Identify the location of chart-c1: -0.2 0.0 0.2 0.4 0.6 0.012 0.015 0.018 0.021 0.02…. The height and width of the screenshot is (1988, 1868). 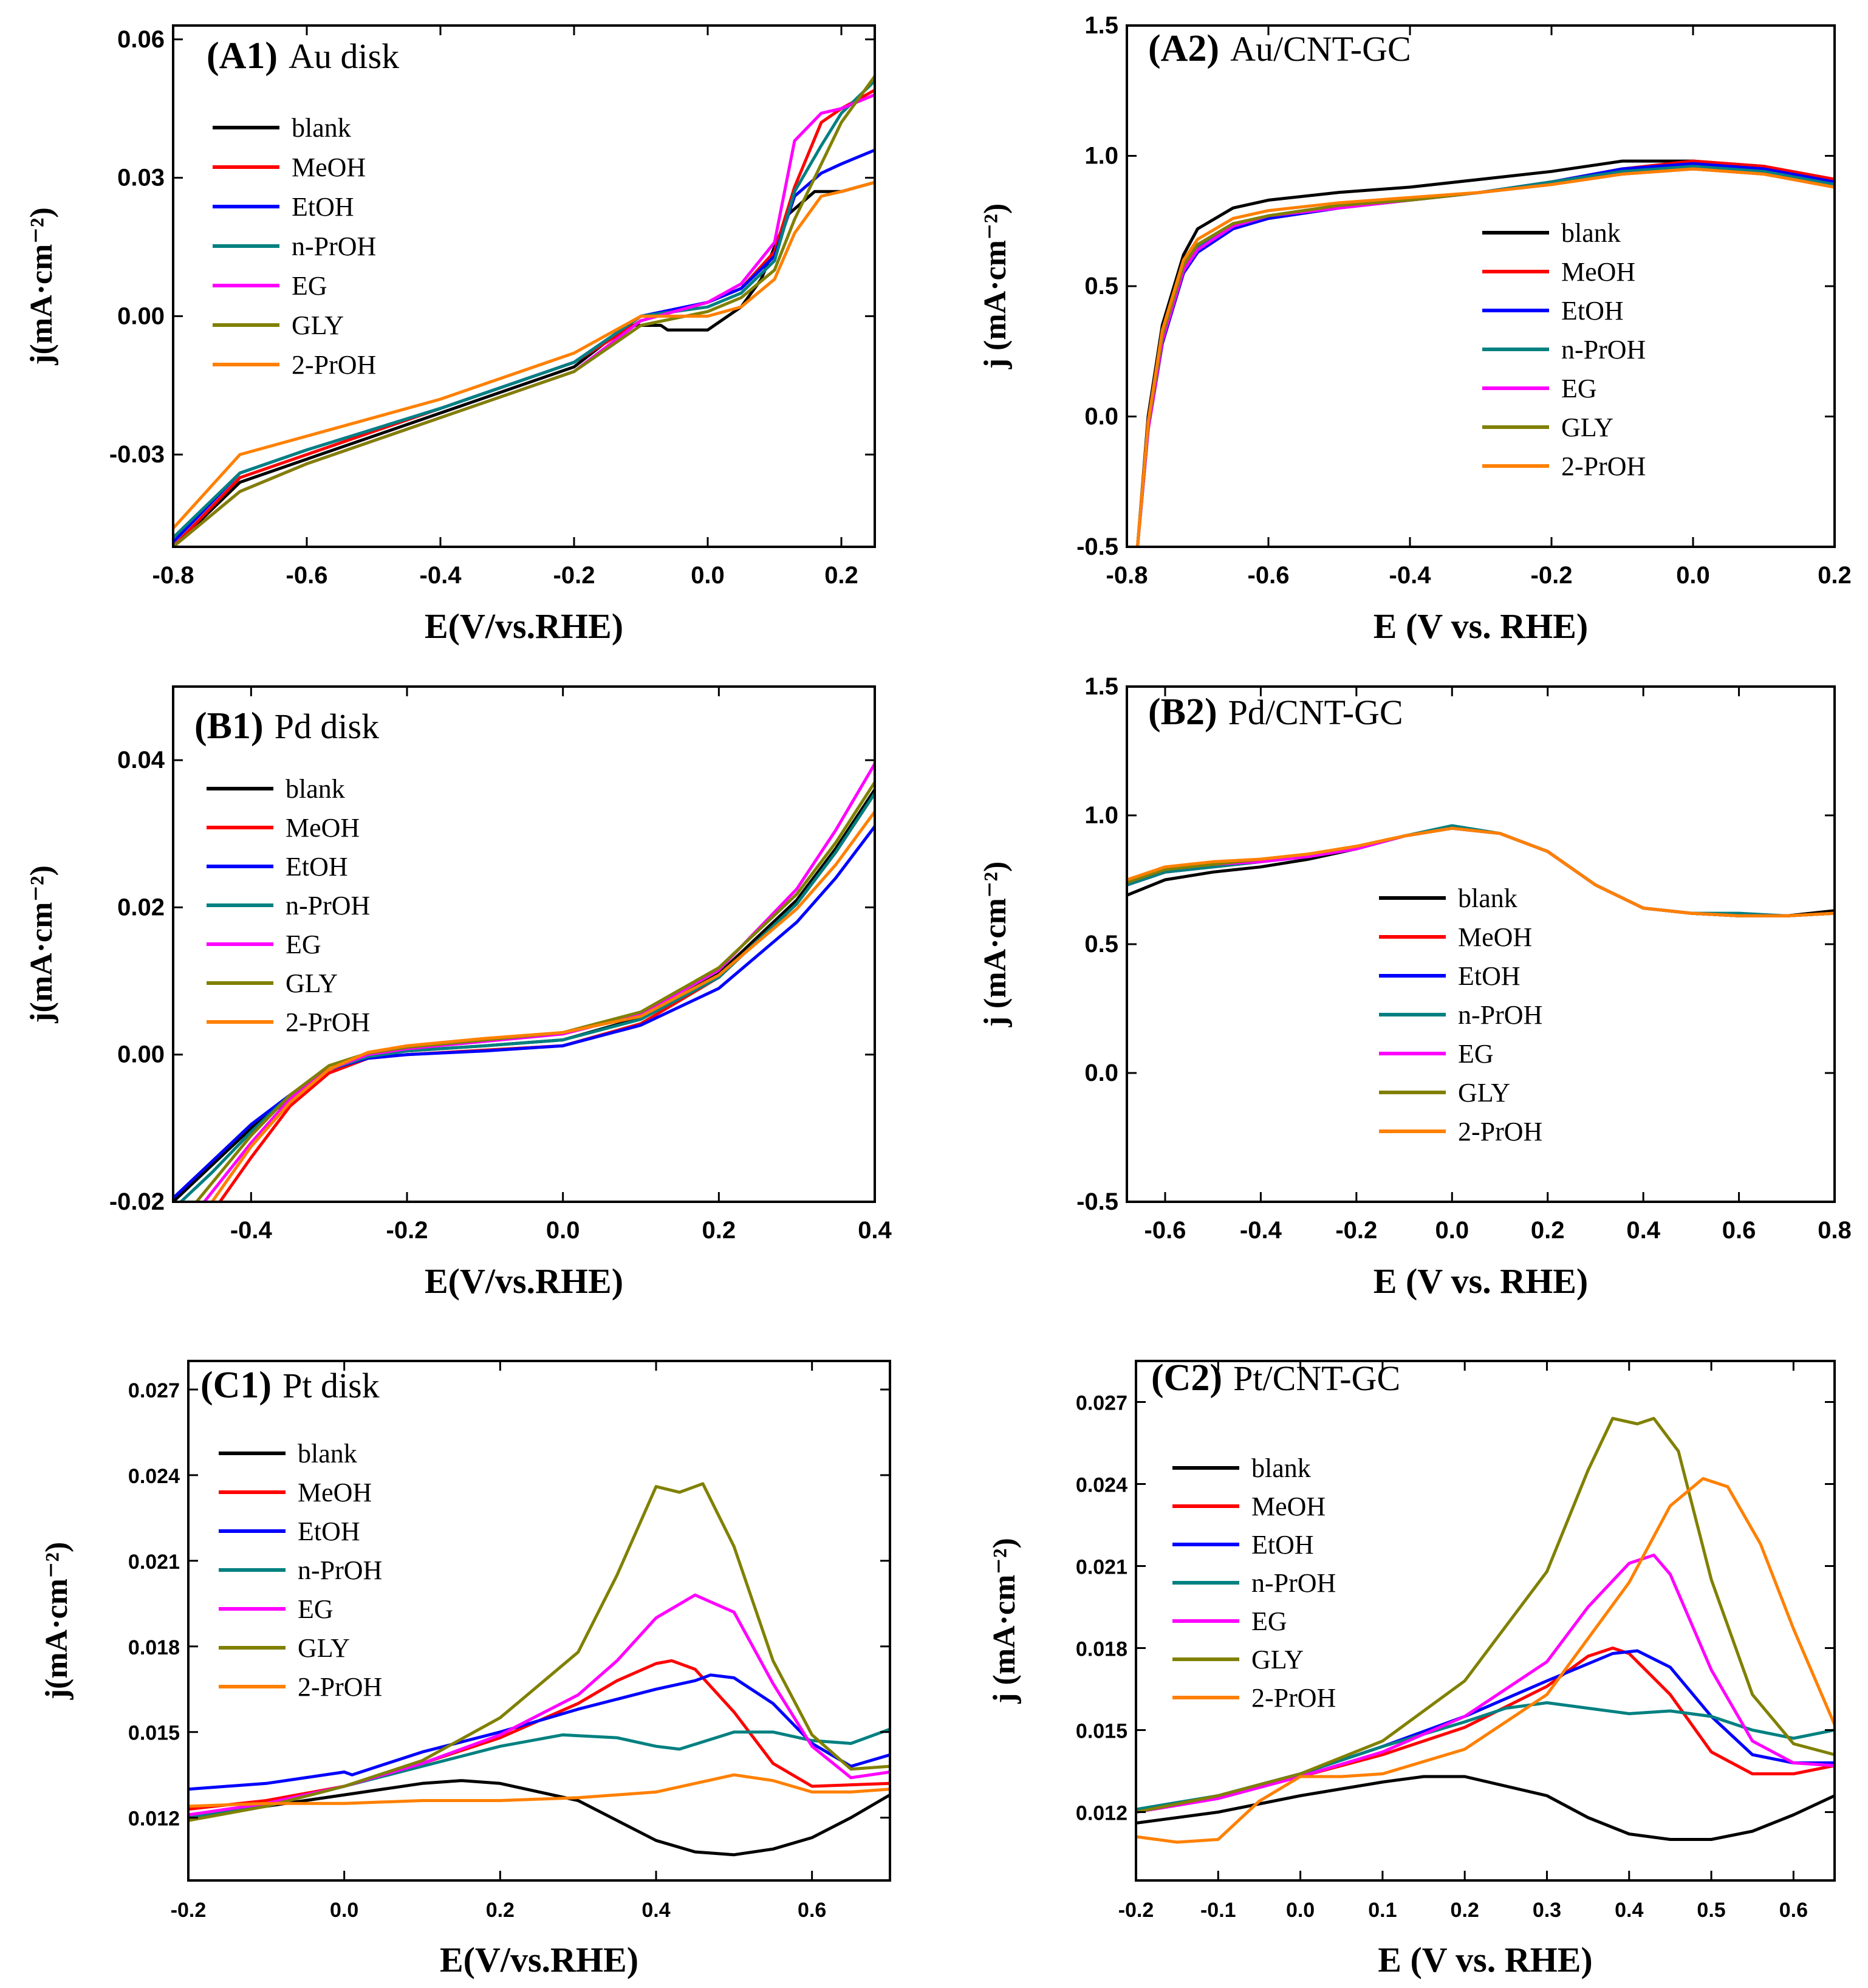
(465, 1669).